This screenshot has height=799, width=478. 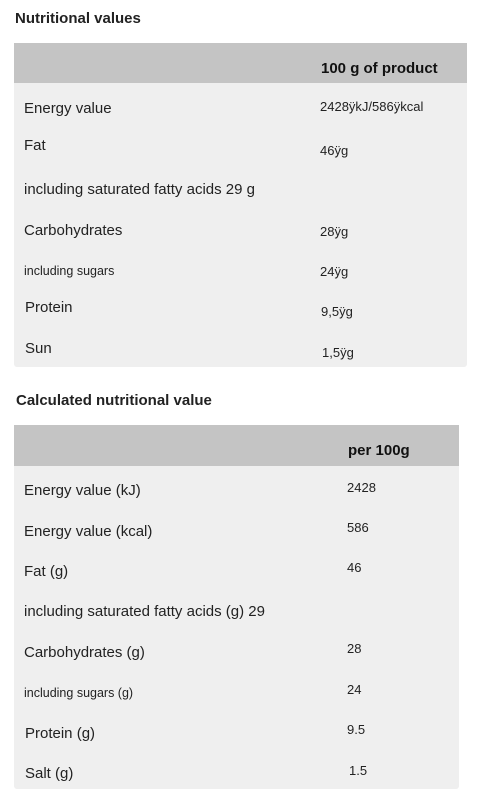 I want to click on nutrition-row-label-energy: Energy value, so click(x=68, y=108).